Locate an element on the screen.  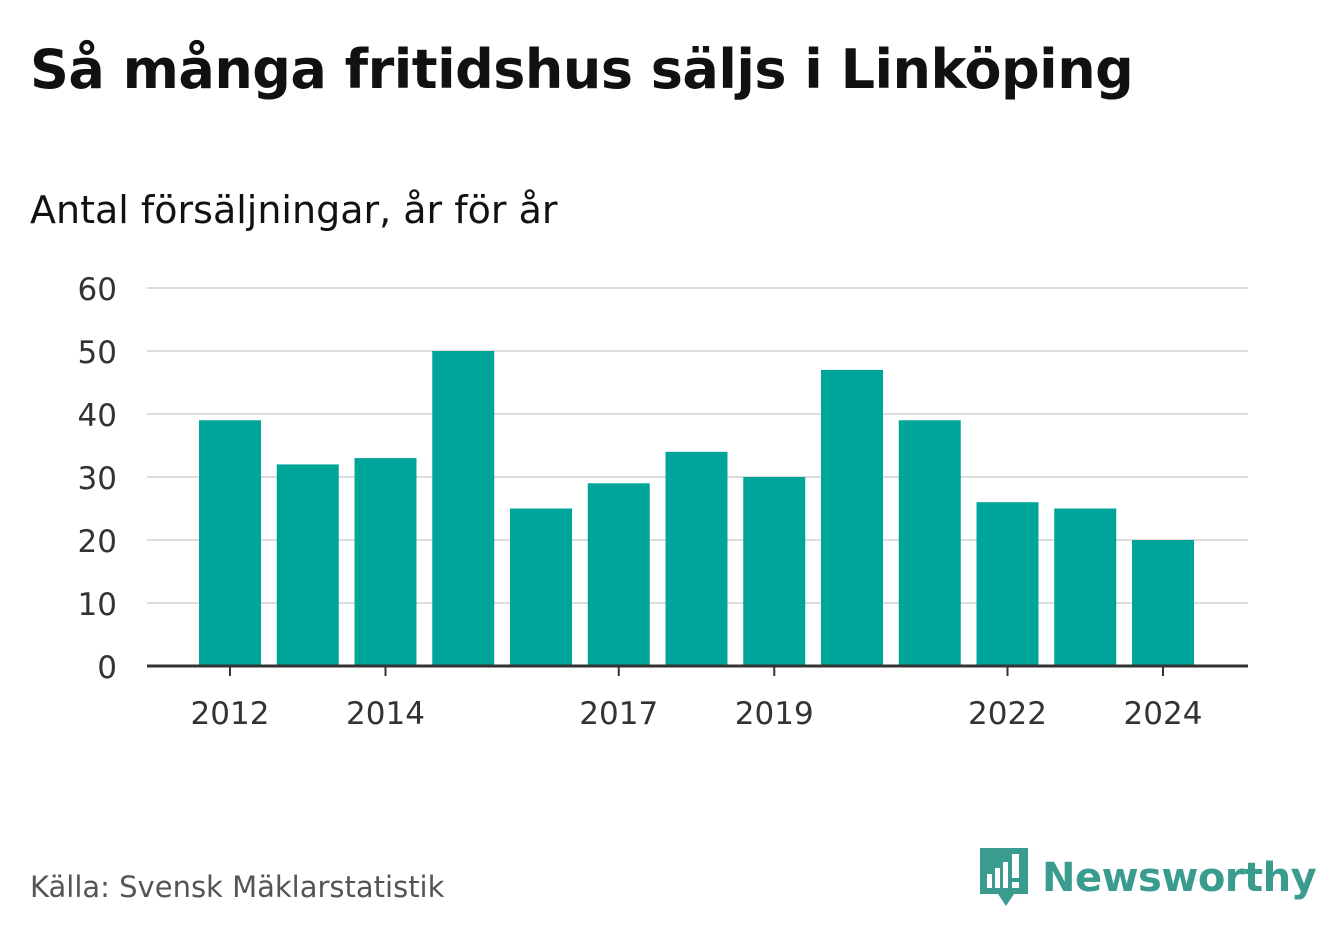
y-tick-label: 20 is located at coordinates (97, 542).